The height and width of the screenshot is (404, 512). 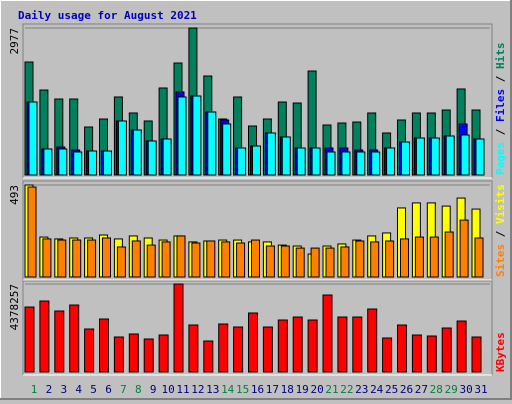 I want to click on legend-entry: KBytes, so click(x=500, y=352).